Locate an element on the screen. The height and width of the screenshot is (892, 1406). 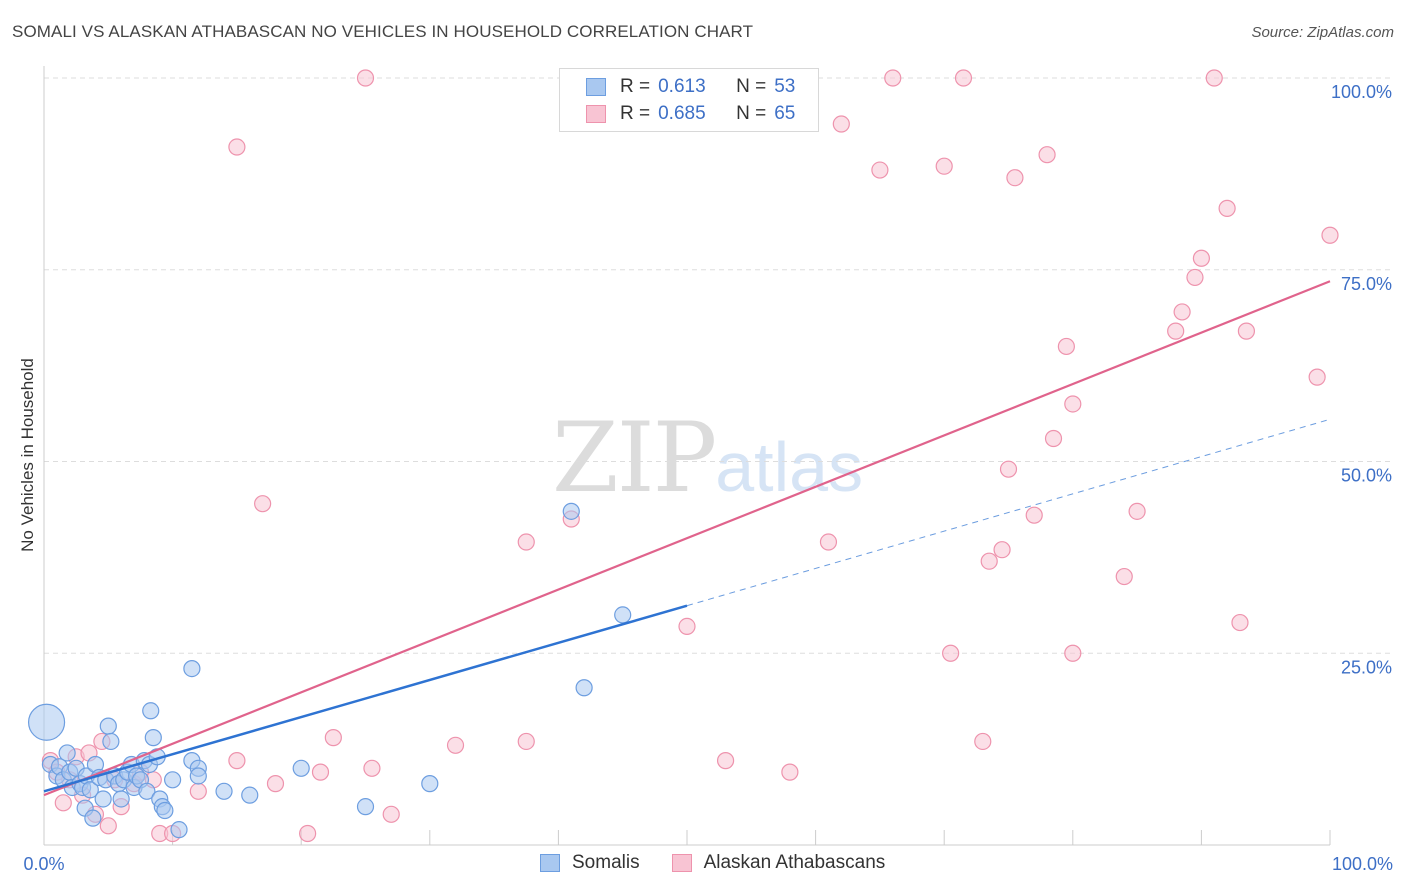
source-label: Source: ZipAtlas.com is located at coordinates (1322, 32).